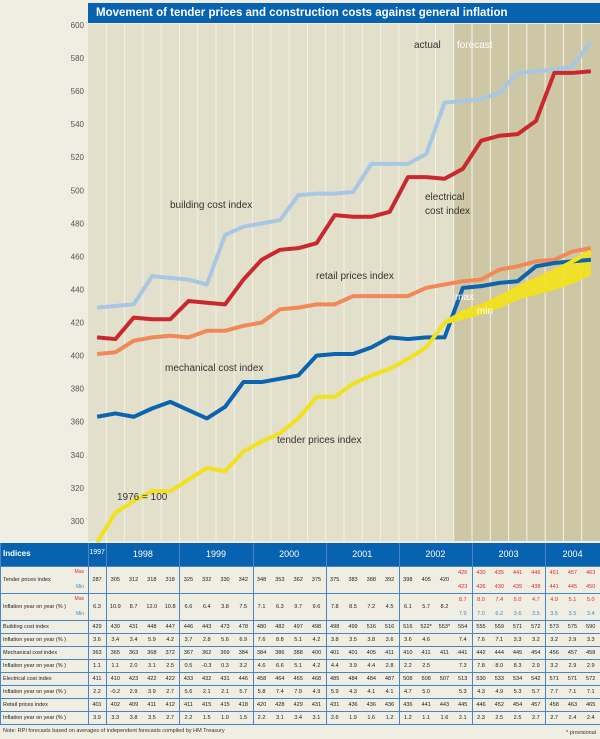 This screenshot has height=739, width=600. What do you see at coordinates (78, 488) in the screenshot?
I see `y-tick-label: 320` at bounding box center [78, 488].